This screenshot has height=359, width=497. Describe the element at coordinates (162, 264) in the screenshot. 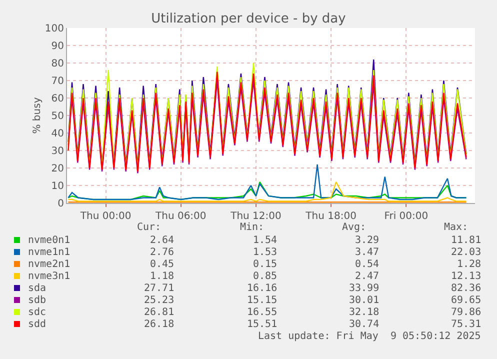

I see `text: 0.45` at that location.